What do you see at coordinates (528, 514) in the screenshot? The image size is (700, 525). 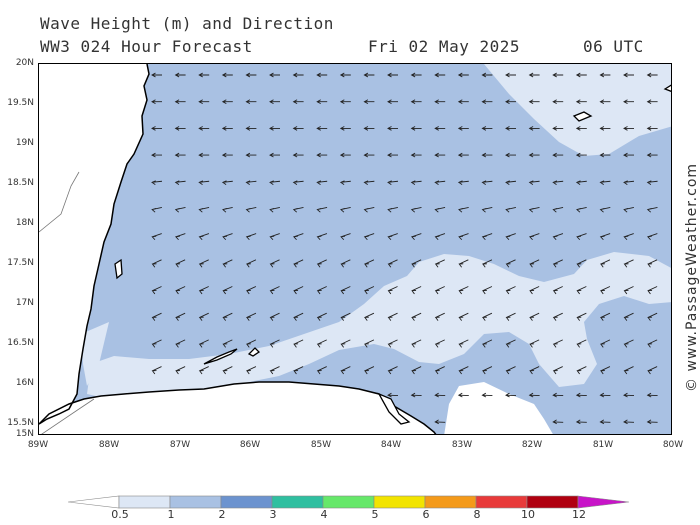 I see `legend-label-10: 10` at bounding box center [528, 514].